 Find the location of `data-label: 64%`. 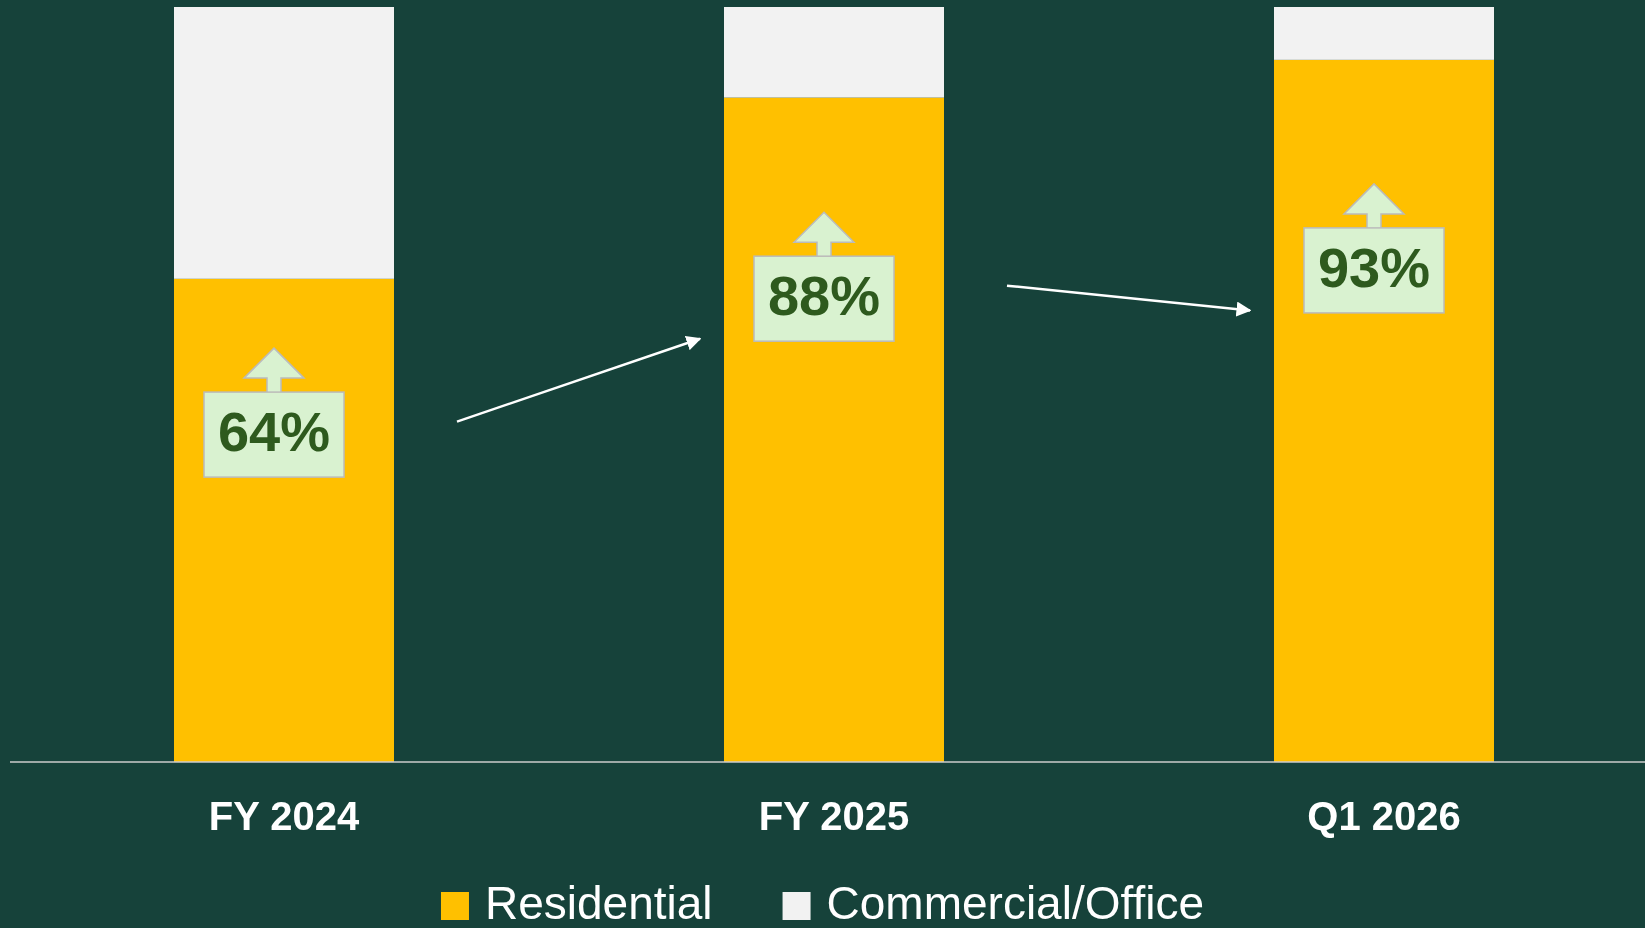

data-label: 64% is located at coordinates (274, 432).